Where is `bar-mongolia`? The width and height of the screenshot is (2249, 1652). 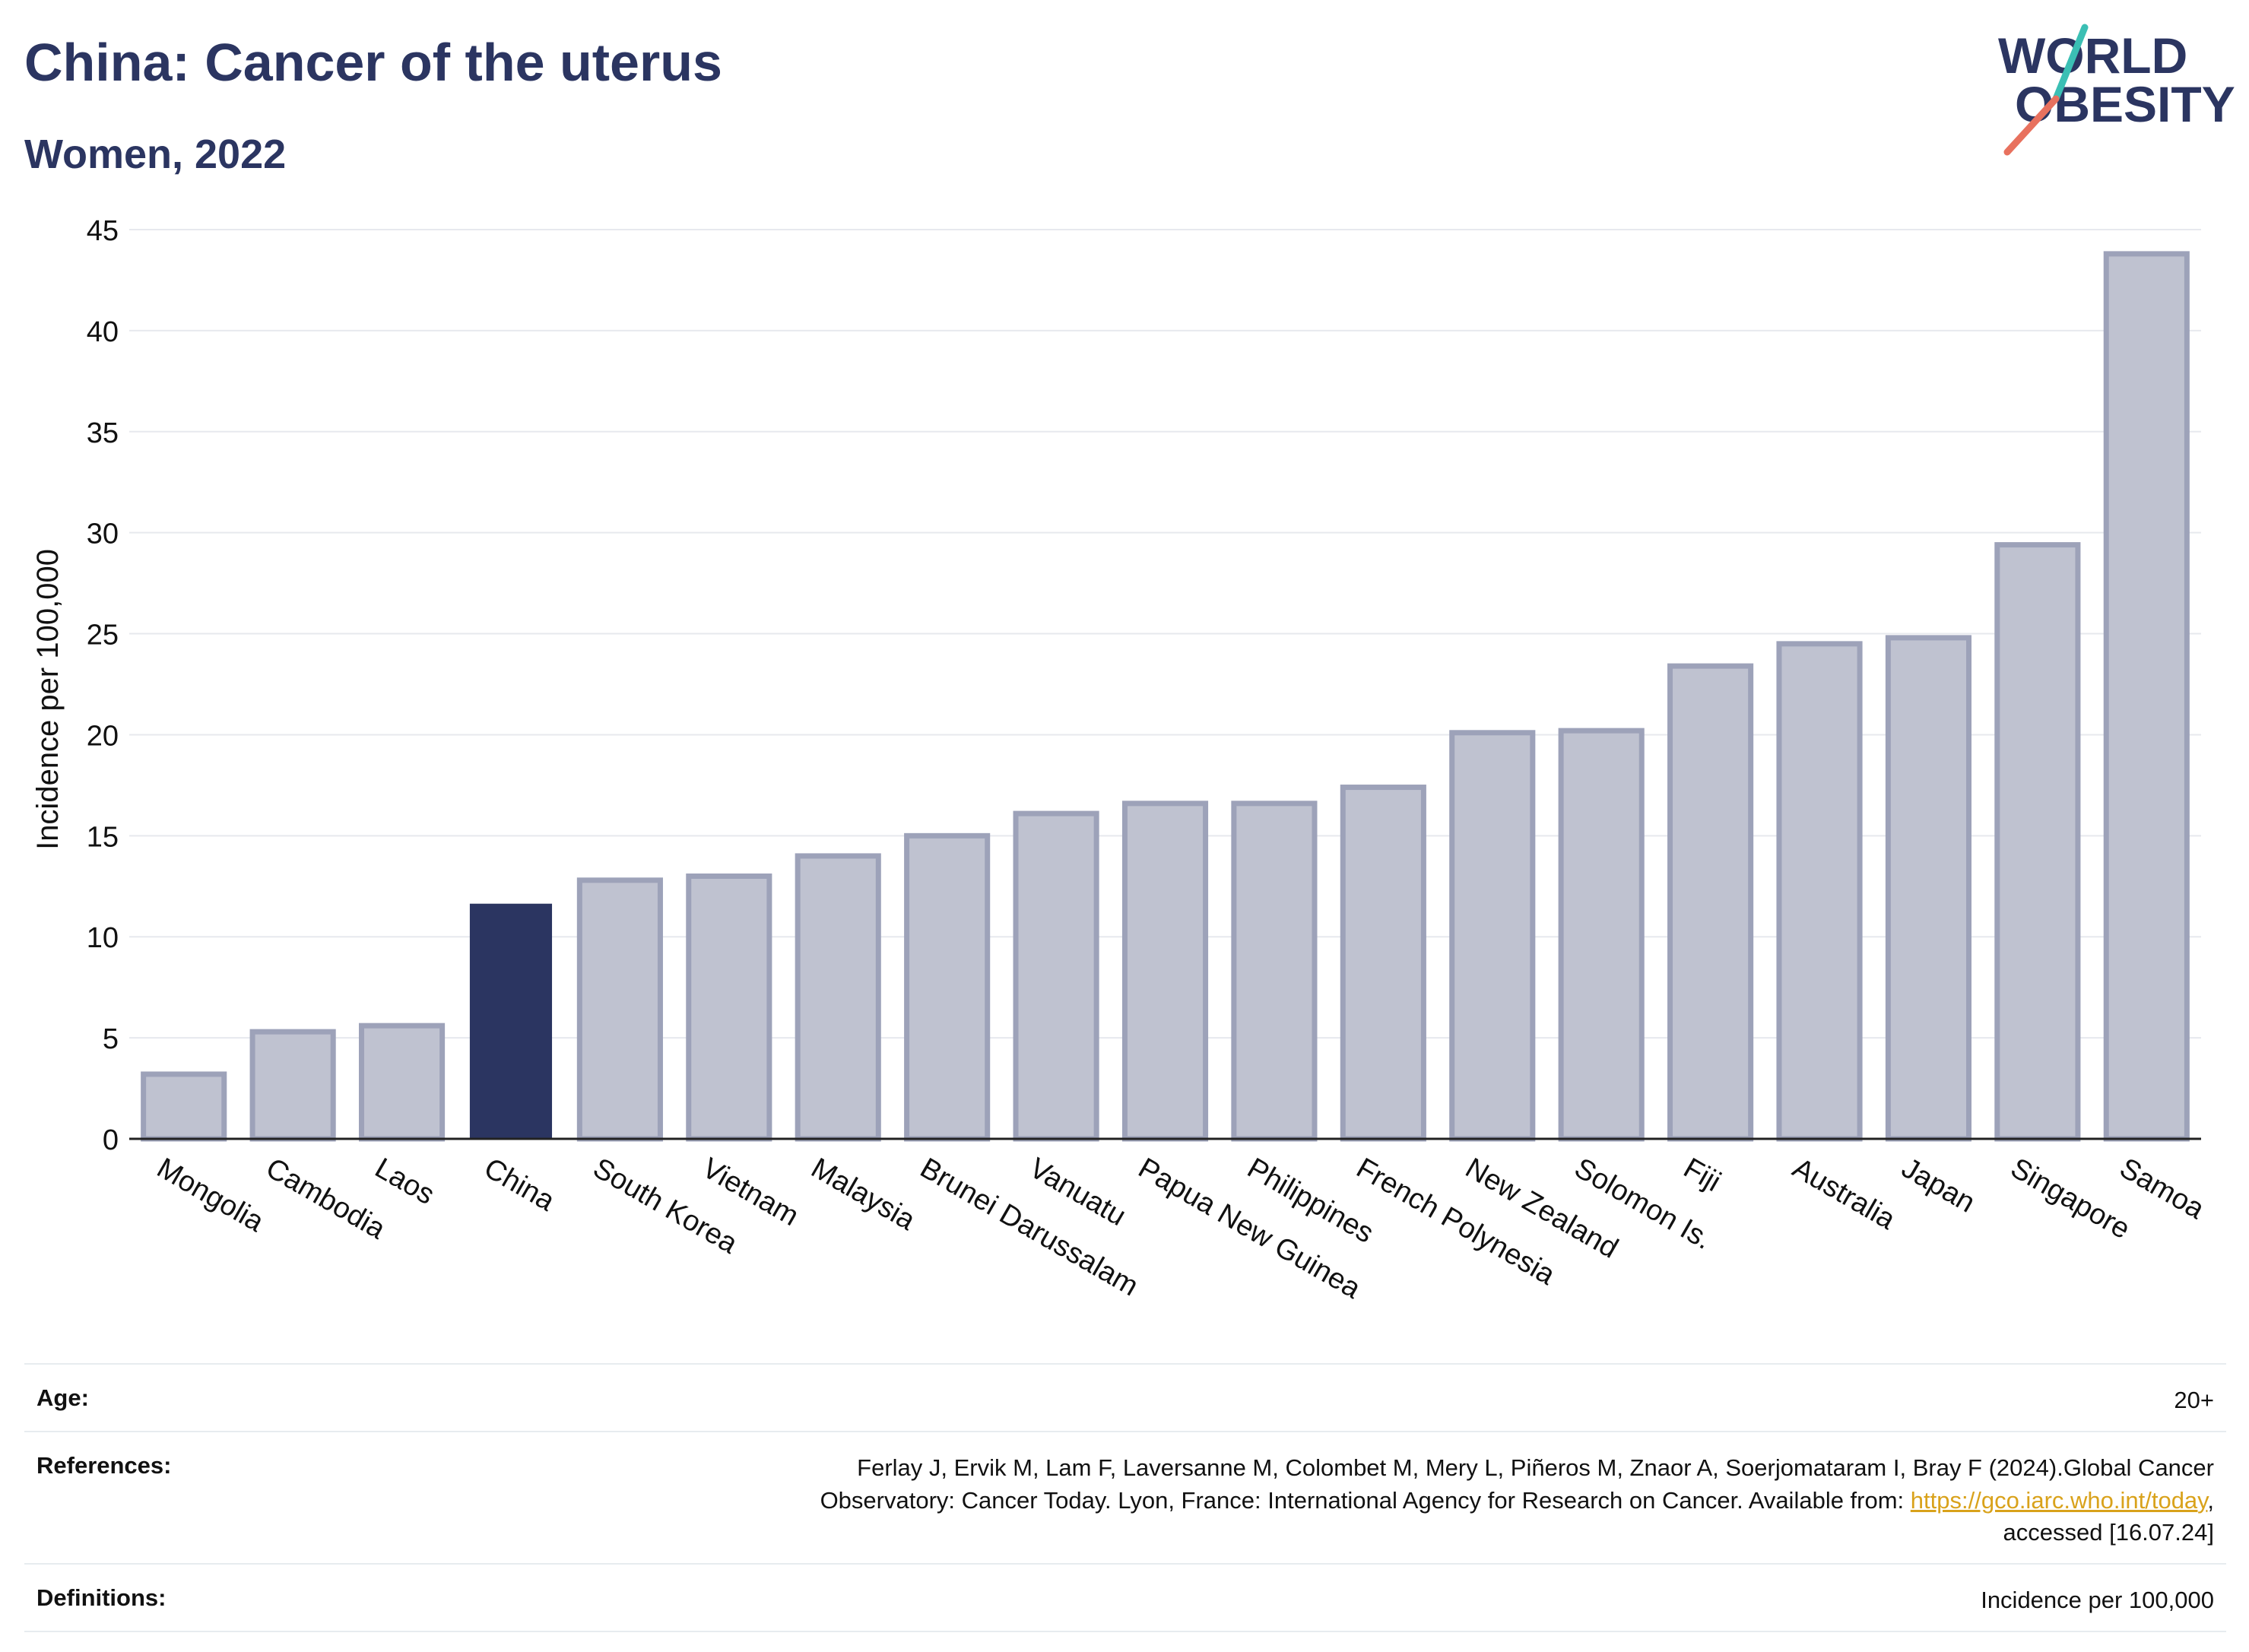 bar-mongolia is located at coordinates (184, 1106).